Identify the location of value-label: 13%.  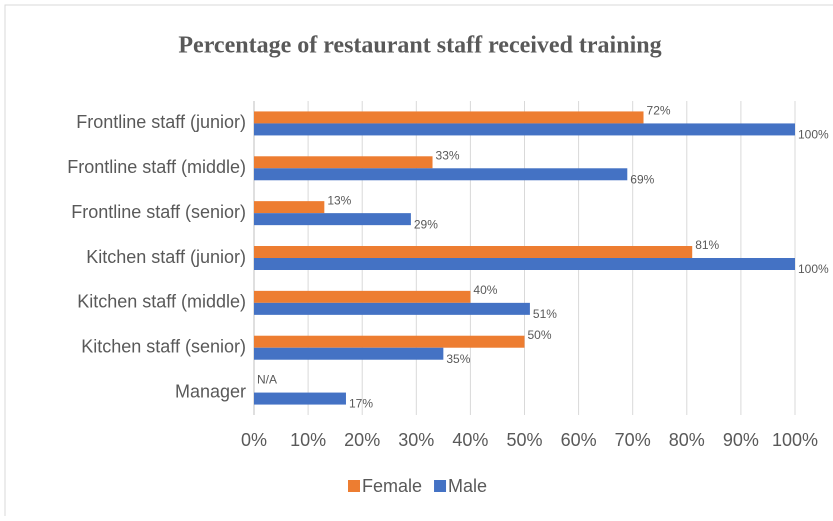
(339, 200).